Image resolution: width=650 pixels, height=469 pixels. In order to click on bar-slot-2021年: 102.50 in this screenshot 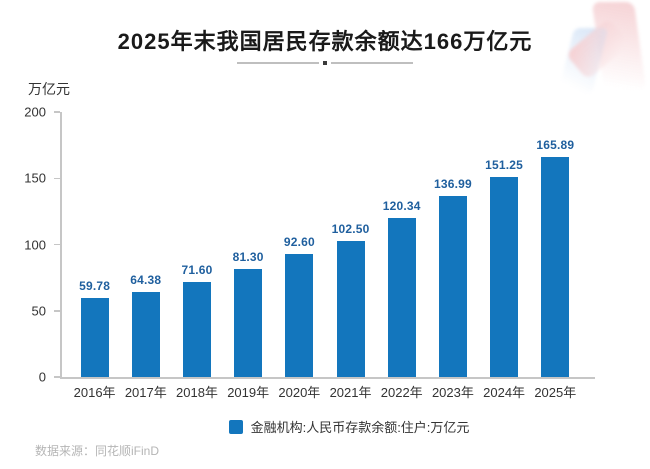, I will do `click(350, 244)`.